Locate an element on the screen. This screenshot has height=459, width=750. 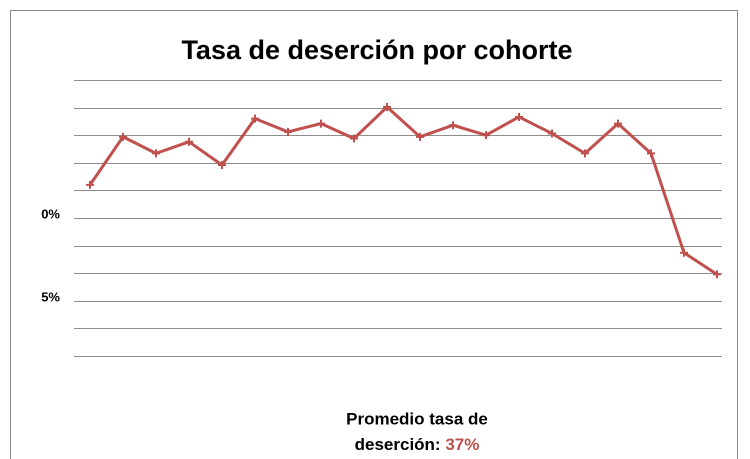
footer-value: 37% is located at coordinates (462, 444).